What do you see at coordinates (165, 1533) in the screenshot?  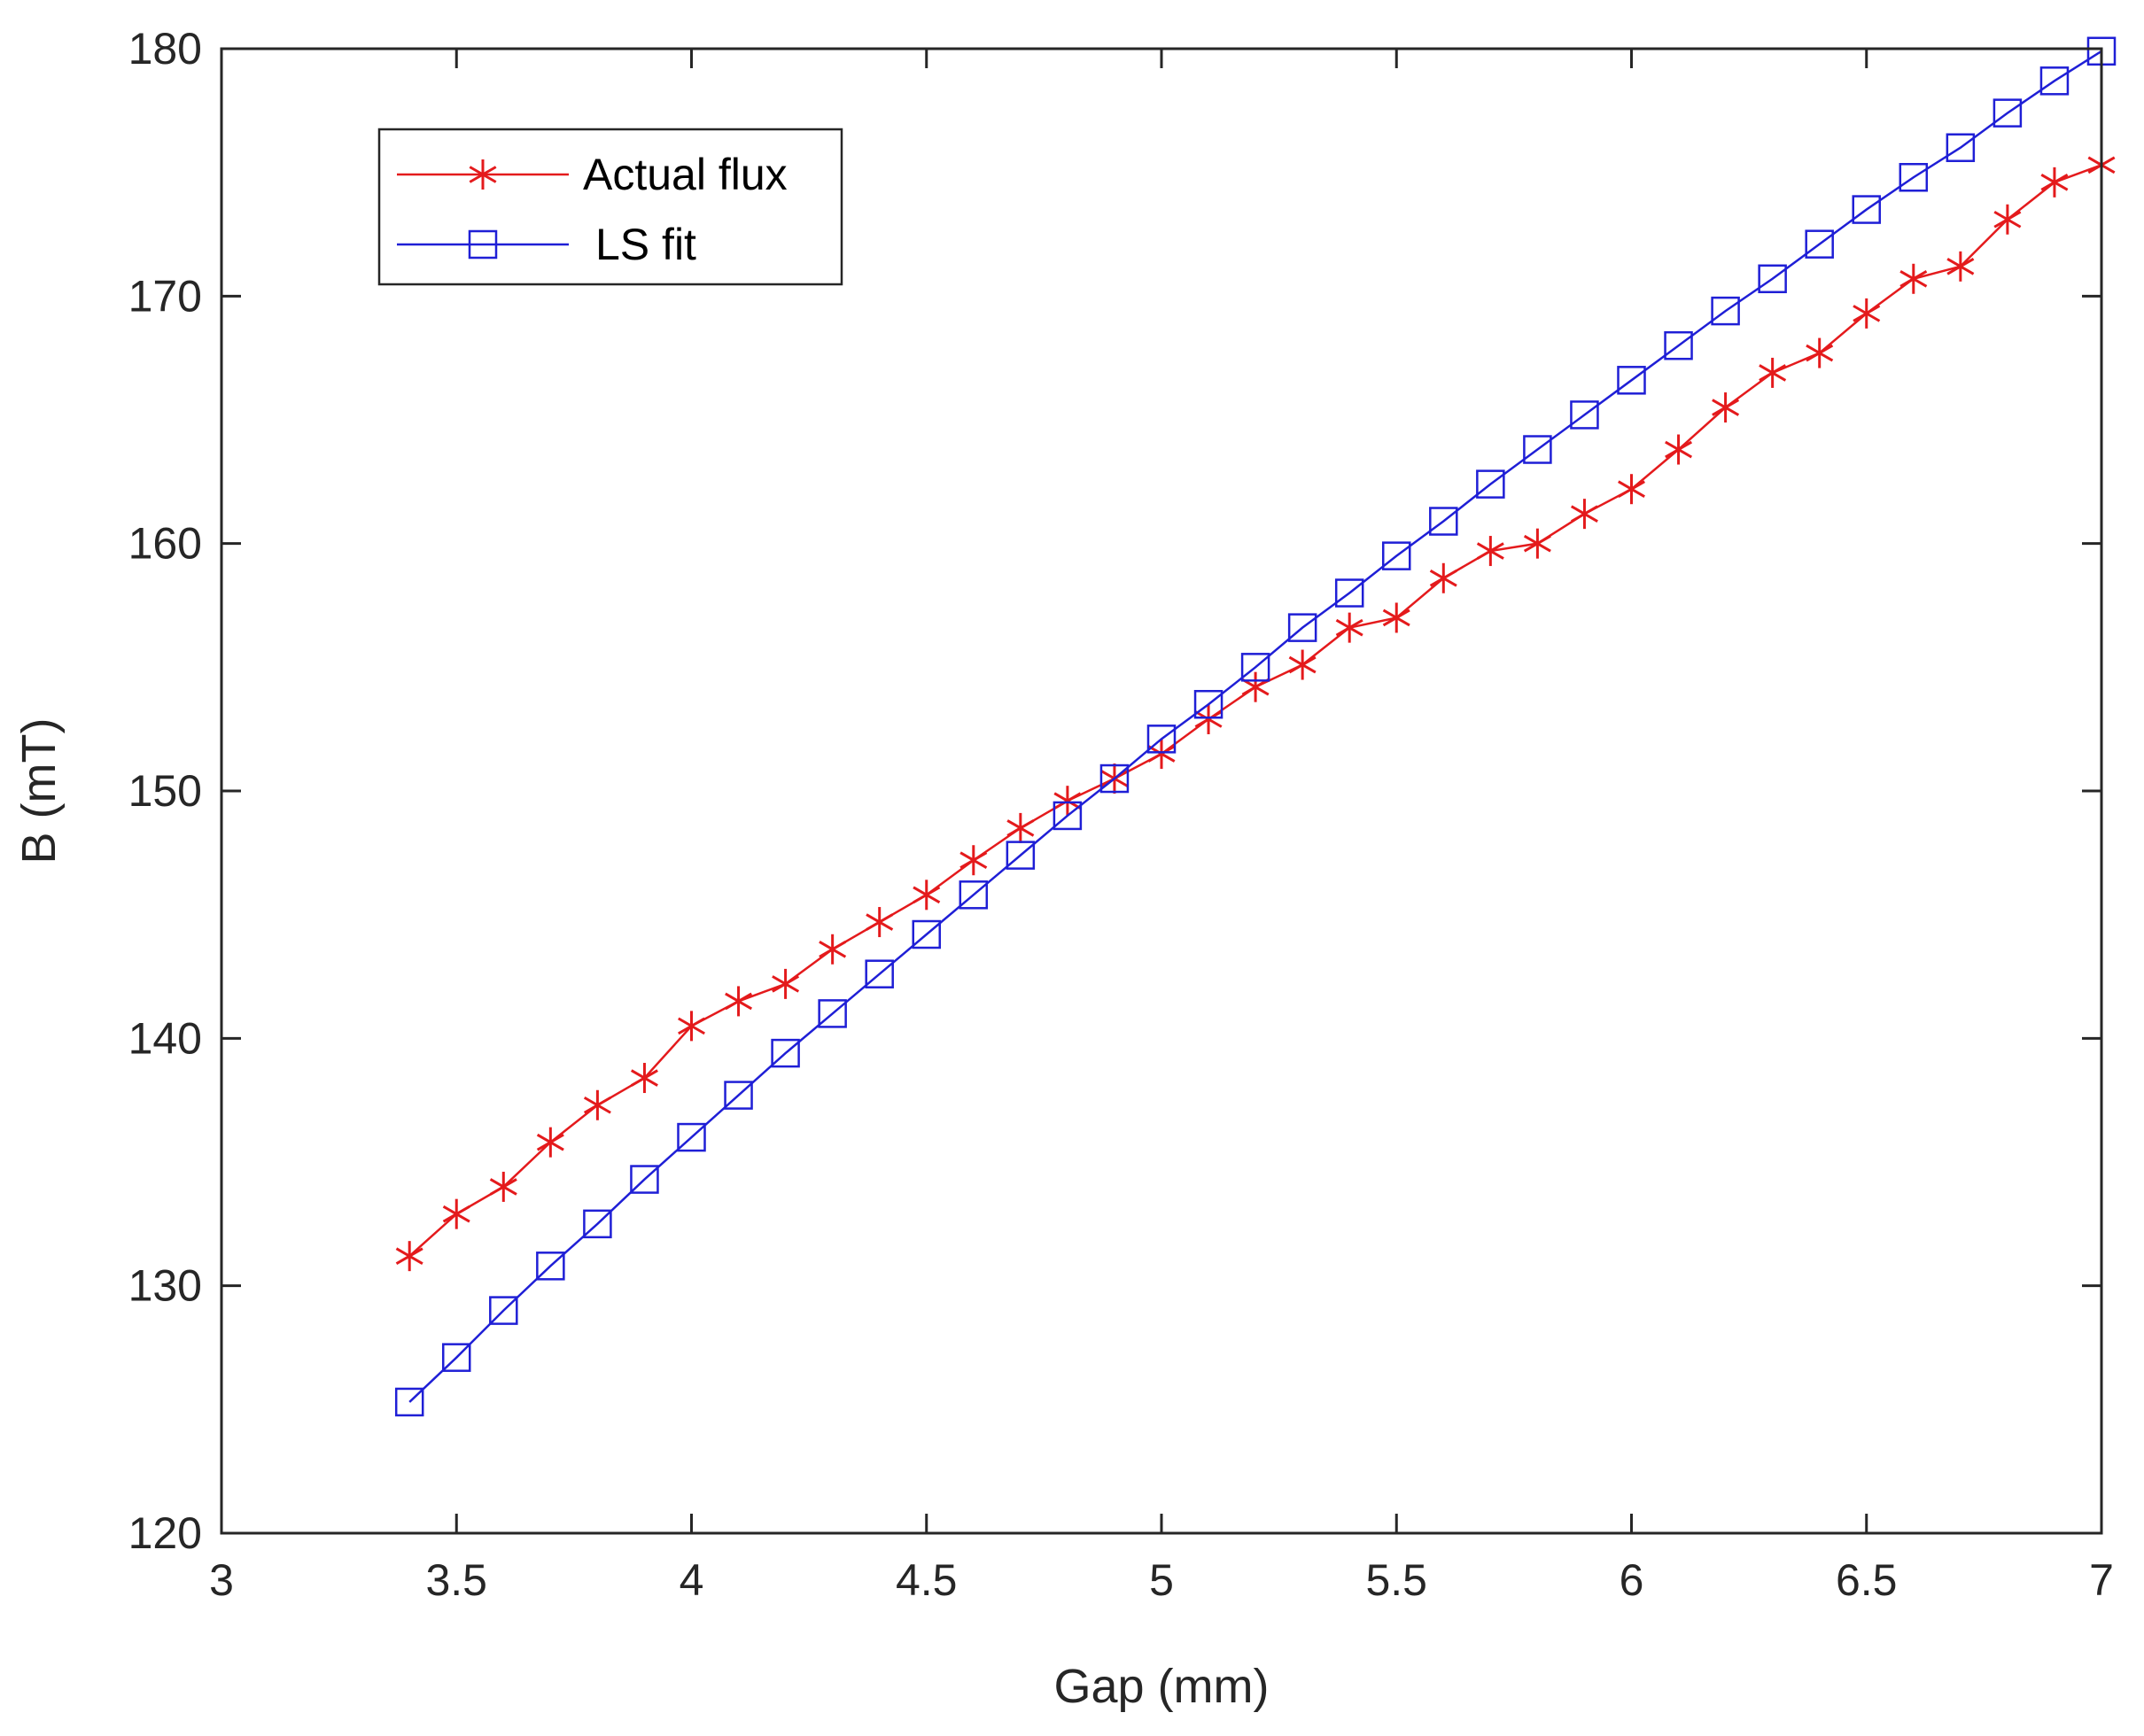 I see `y-tick-label: 120` at bounding box center [165, 1533].